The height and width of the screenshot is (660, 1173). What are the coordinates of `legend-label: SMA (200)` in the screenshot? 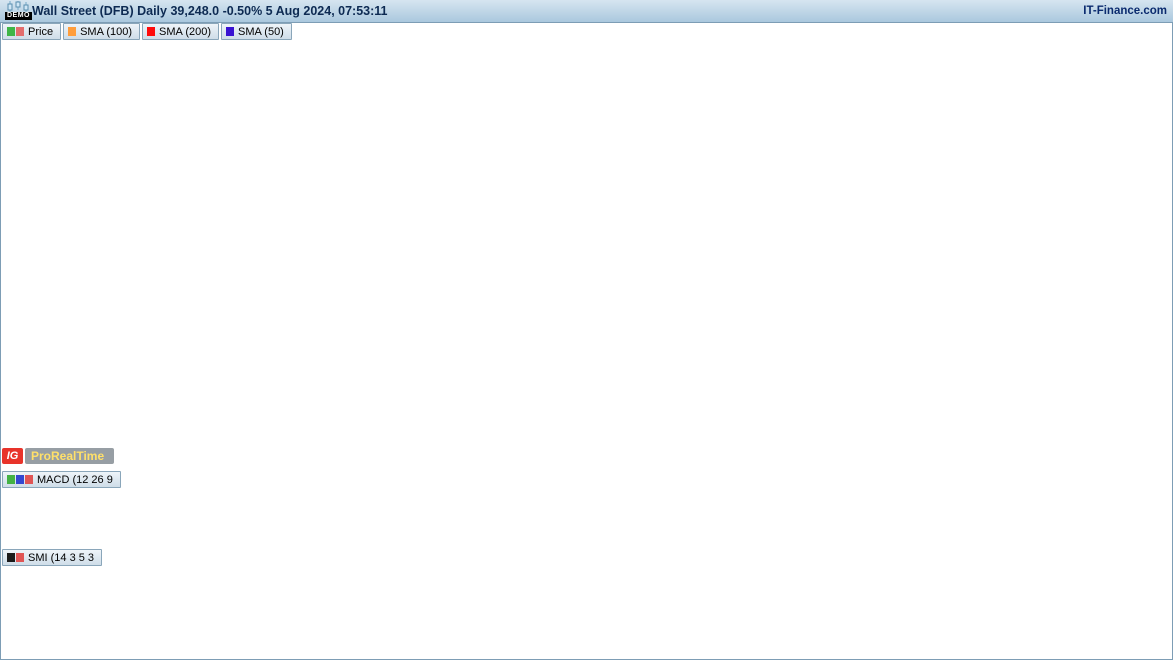 It's located at (185, 31).